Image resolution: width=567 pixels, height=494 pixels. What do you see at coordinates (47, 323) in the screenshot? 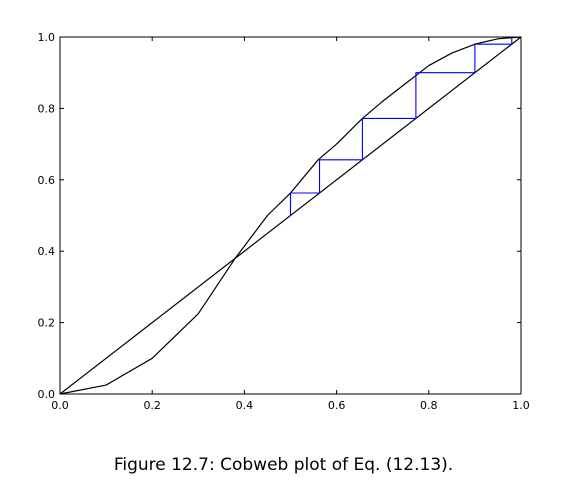
I see `y-tick-label: 0.2` at bounding box center [47, 323].